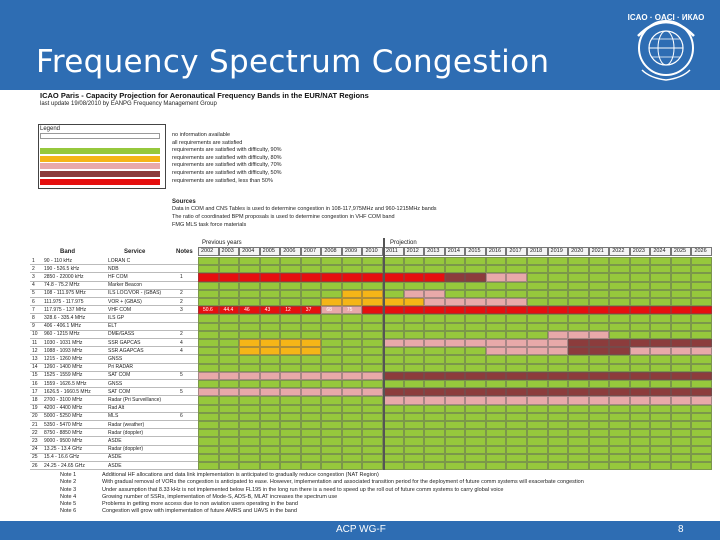  What do you see at coordinates (63, 342) in the screenshot?
I see `band-cell: 1030 - 1031 MHz` at bounding box center [63, 342].